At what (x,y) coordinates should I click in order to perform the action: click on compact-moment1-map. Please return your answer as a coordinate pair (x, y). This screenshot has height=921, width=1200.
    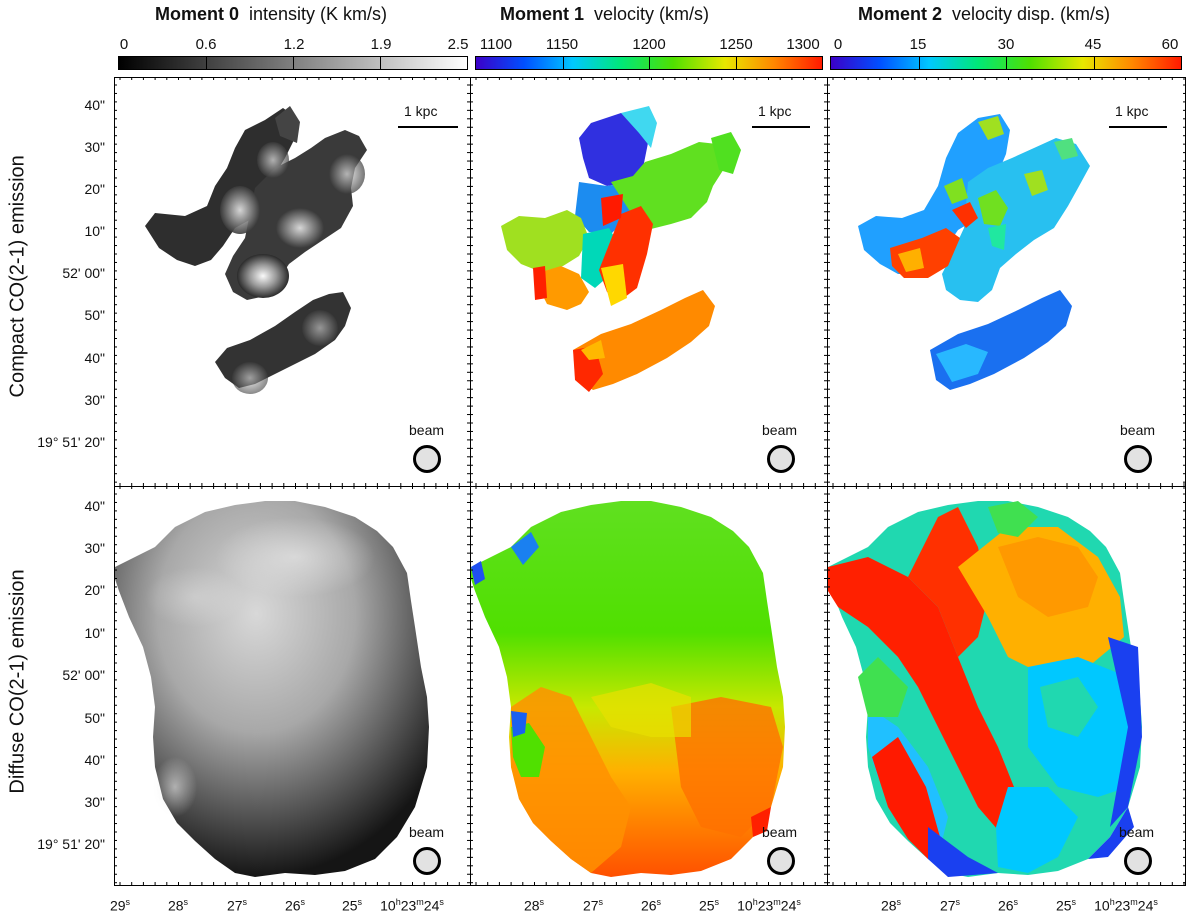
    Looking at the image, I should click on (621, 249).